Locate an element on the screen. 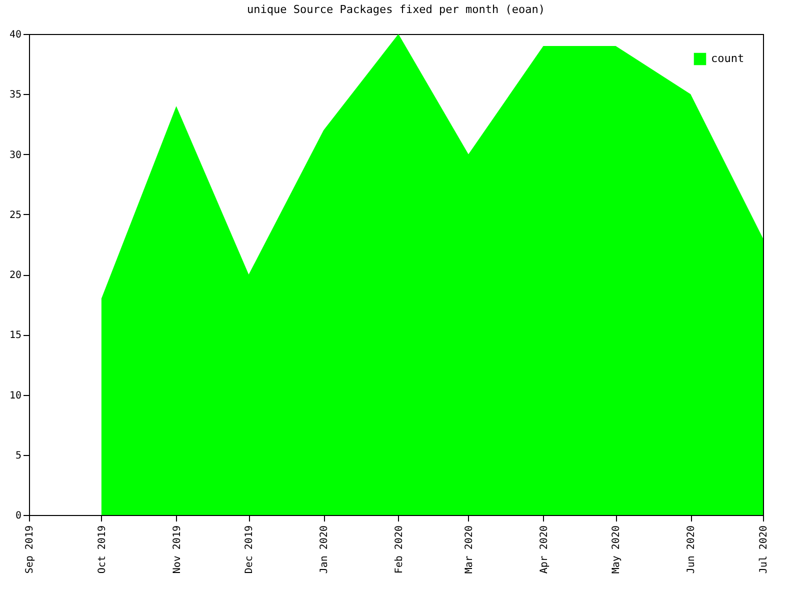 This screenshot has height=600, width=800. legend-label: count is located at coordinates (727, 58).